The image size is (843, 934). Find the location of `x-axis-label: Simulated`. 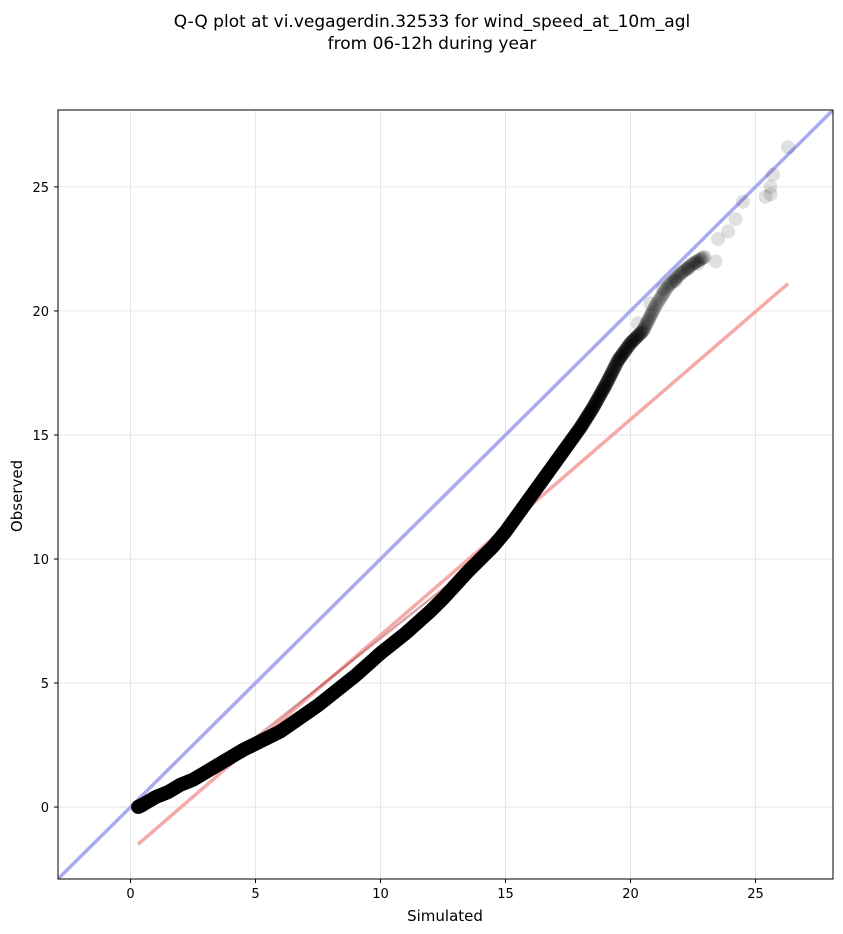

x-axis-label: Simulated is located at coordinates (445, 916).